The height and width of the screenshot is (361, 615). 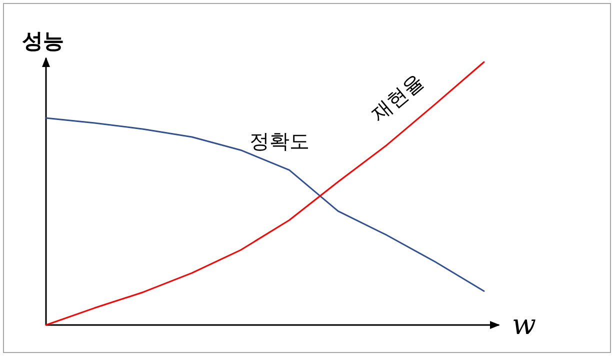 What do you see at coordinates (279, 141) in the screenshot?
I see `series-label: 정확도` at bounding box center [279, 141].